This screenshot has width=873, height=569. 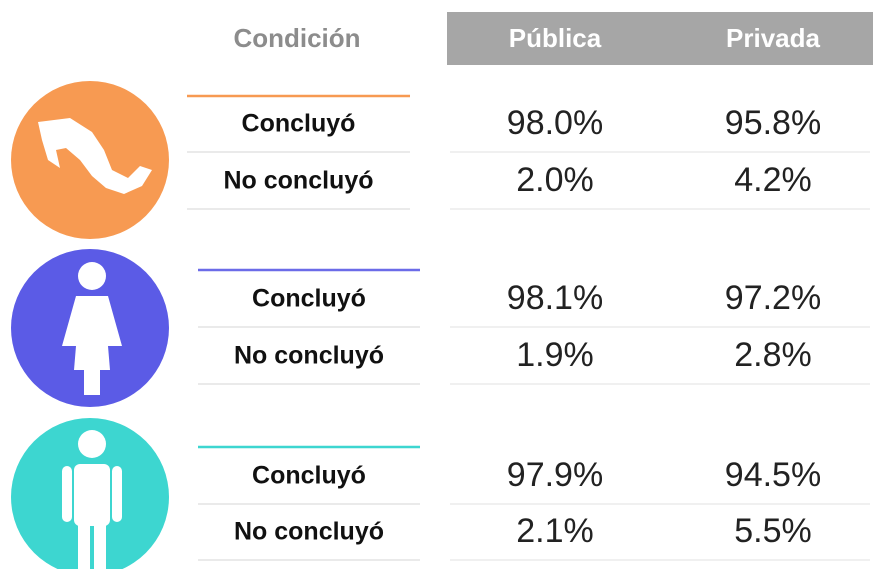 I want to click on cell-value: 98.0%, so click(x=555, y=123).